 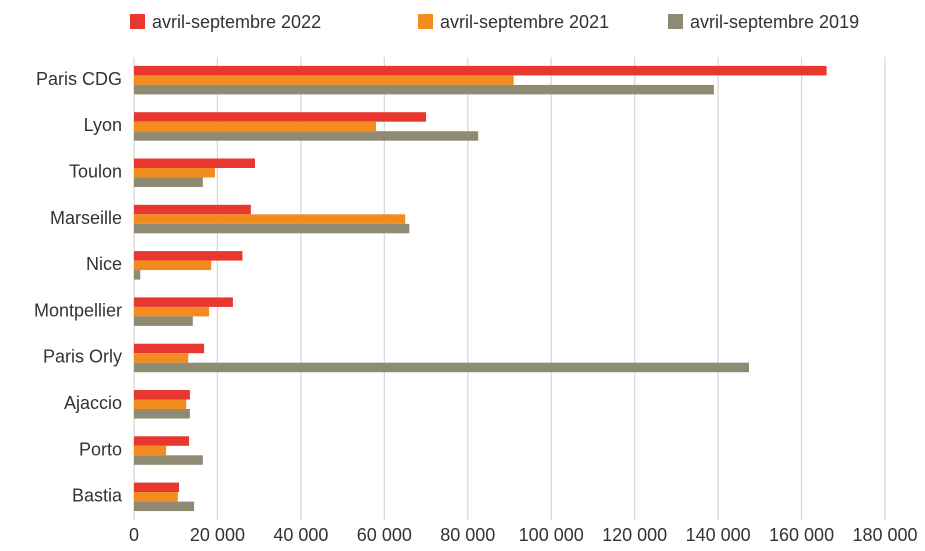 I want to click on x-tick-label: 80 000, so click(x=467, y=535).